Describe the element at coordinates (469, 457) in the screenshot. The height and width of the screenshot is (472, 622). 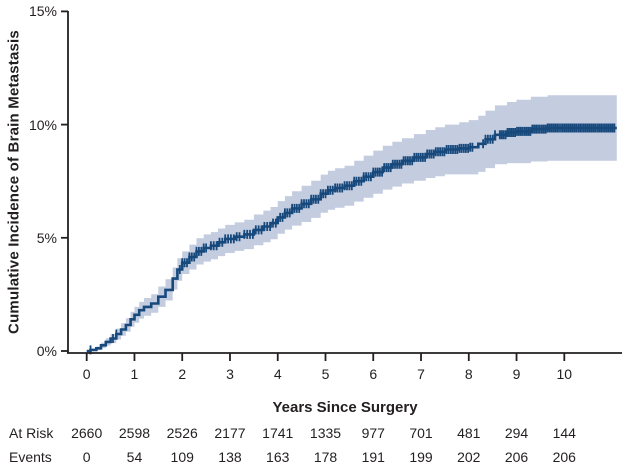
I see `events-count-year-8: 202` at that location.